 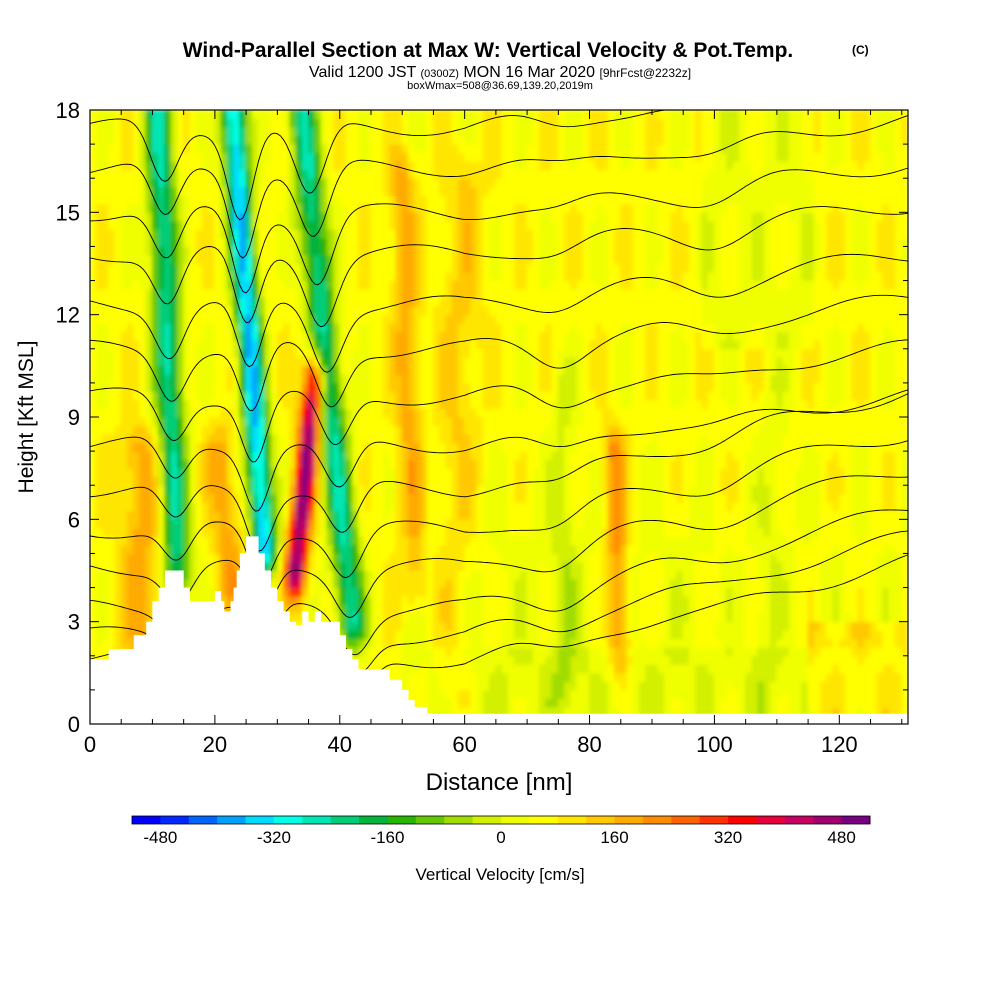 What do you see at coordinates (464, 744) in the screenshot?
I see `x-tick-label: 60` at bounding box center [464, 744].